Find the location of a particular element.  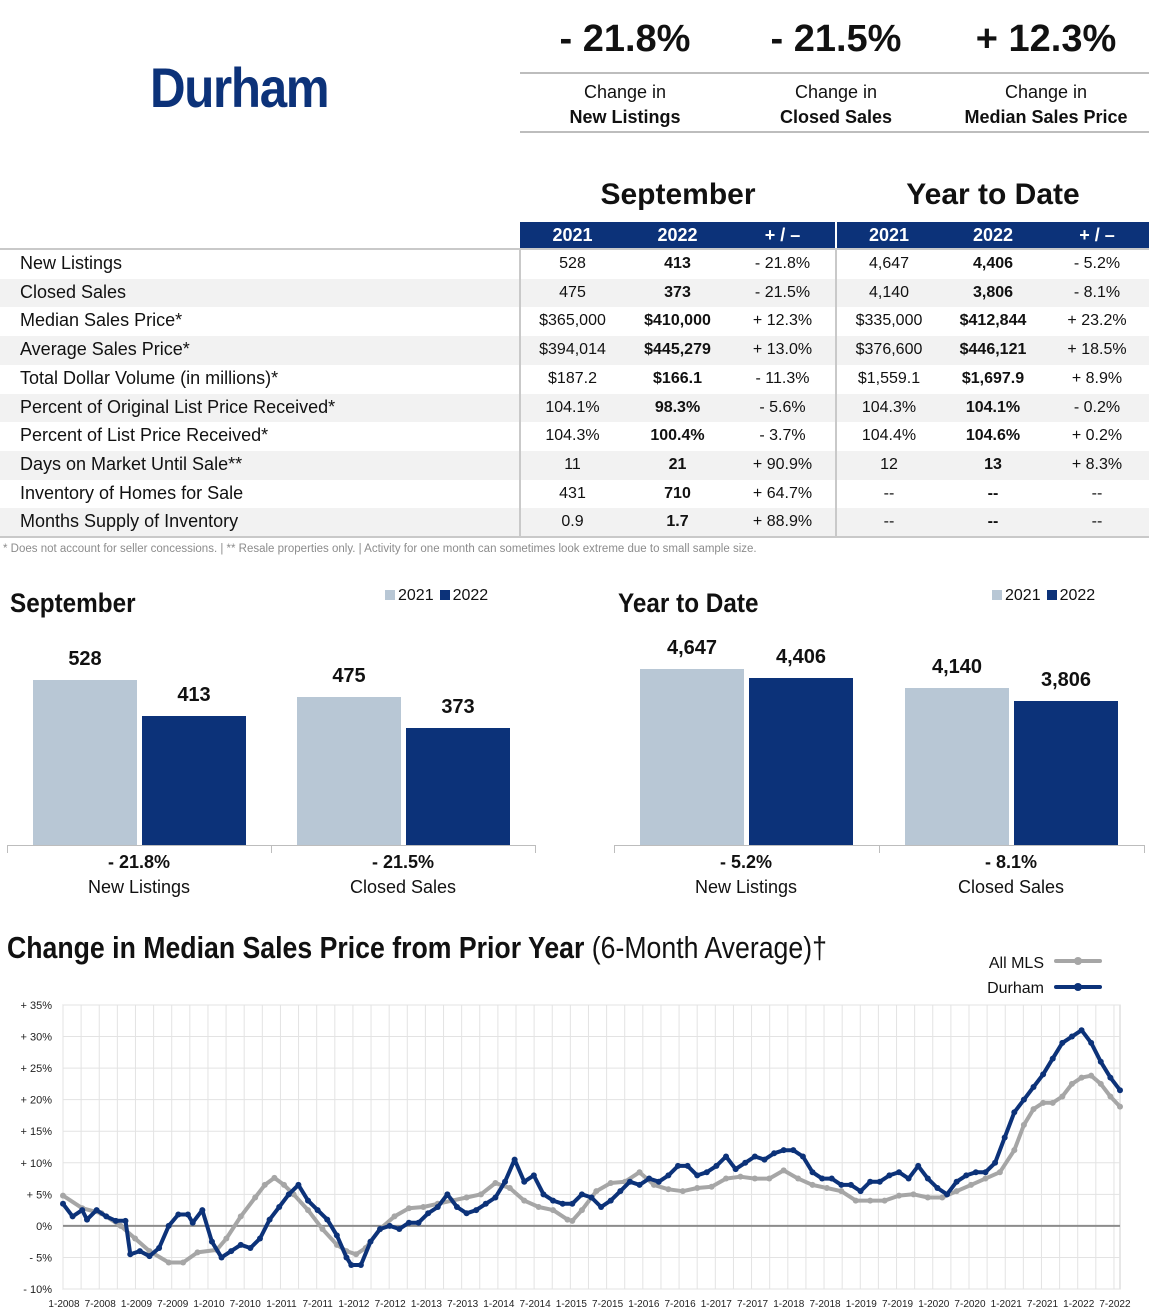

cell-month-2022: $166.1 is located at coordinates (677, 378).